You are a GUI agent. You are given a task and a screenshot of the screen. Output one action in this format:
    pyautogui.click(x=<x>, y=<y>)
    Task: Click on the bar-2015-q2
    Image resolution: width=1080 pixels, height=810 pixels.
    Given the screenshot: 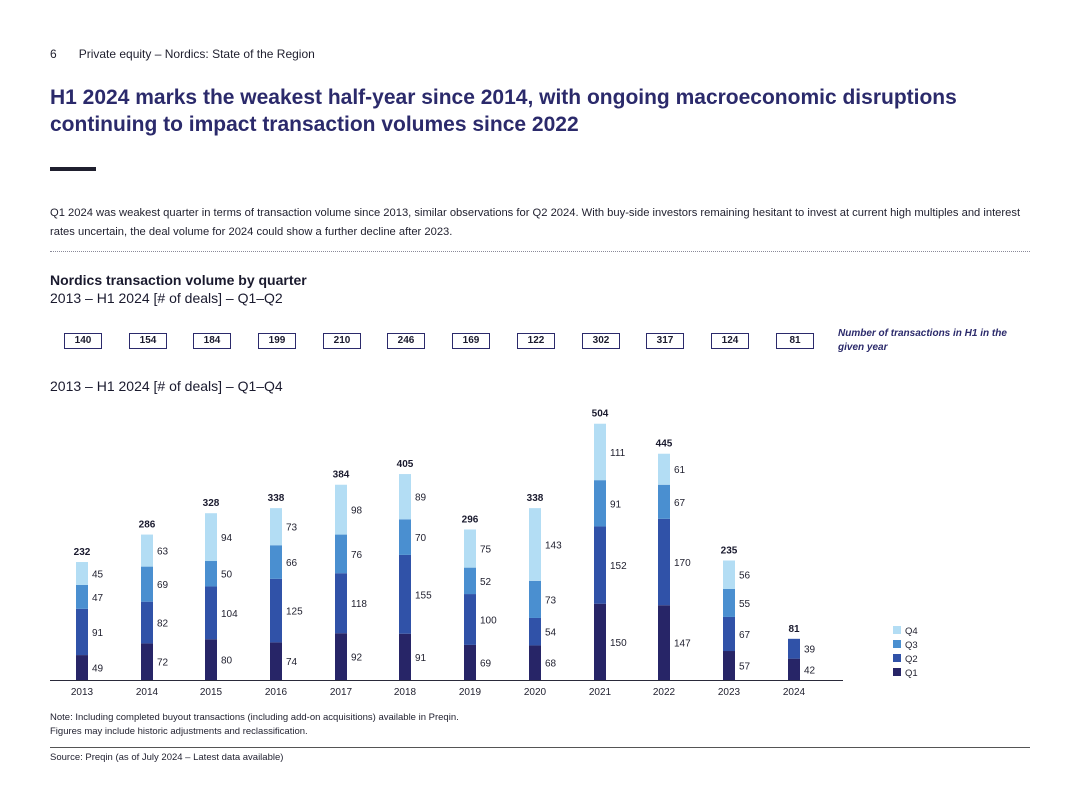 What is the action you would take?
    pyautogui.click(x=211, y=613)
    